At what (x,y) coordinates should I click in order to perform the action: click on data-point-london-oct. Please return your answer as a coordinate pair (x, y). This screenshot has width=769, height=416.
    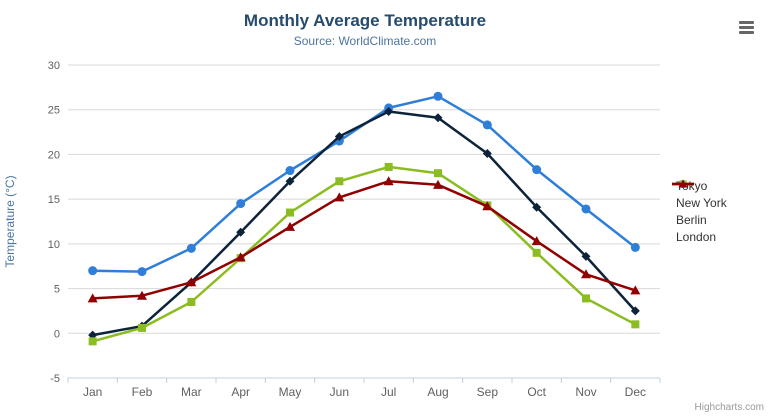
    Looking at the image, I should click on (536, 241).